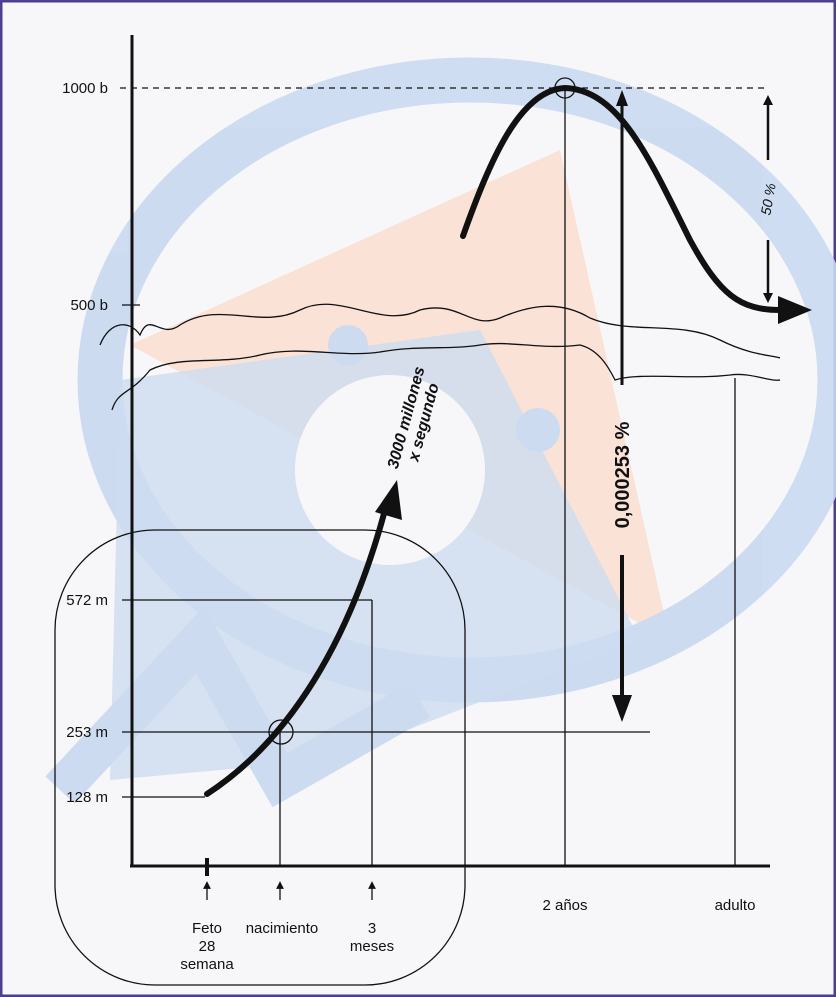  What do you see at coordinates (767, 199) in the screenshot?
I see `annotation: 50 %` at bounding box center [767, 199].